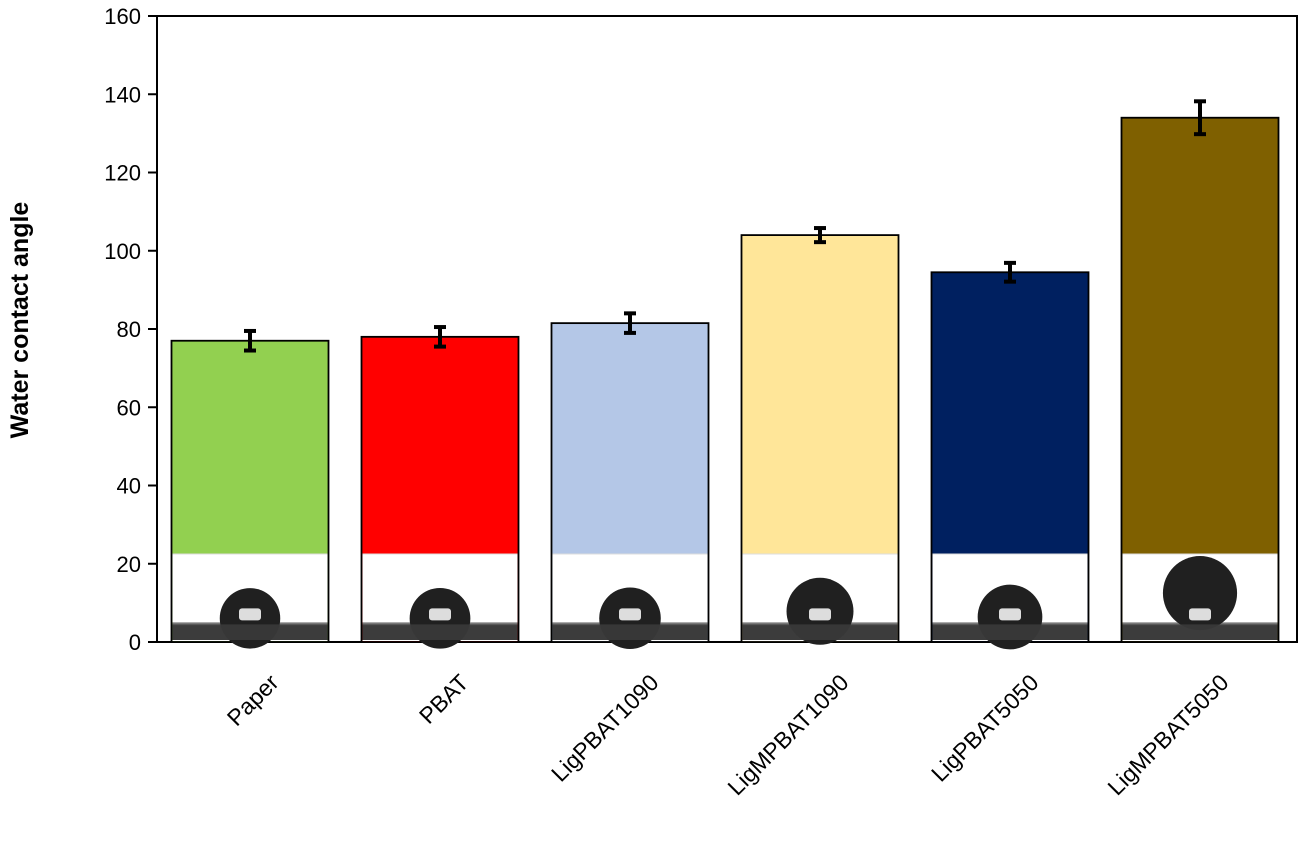 This screenshot has height=842, width=1305. I want to click on y-tick-label: 40, so click(129, 486).